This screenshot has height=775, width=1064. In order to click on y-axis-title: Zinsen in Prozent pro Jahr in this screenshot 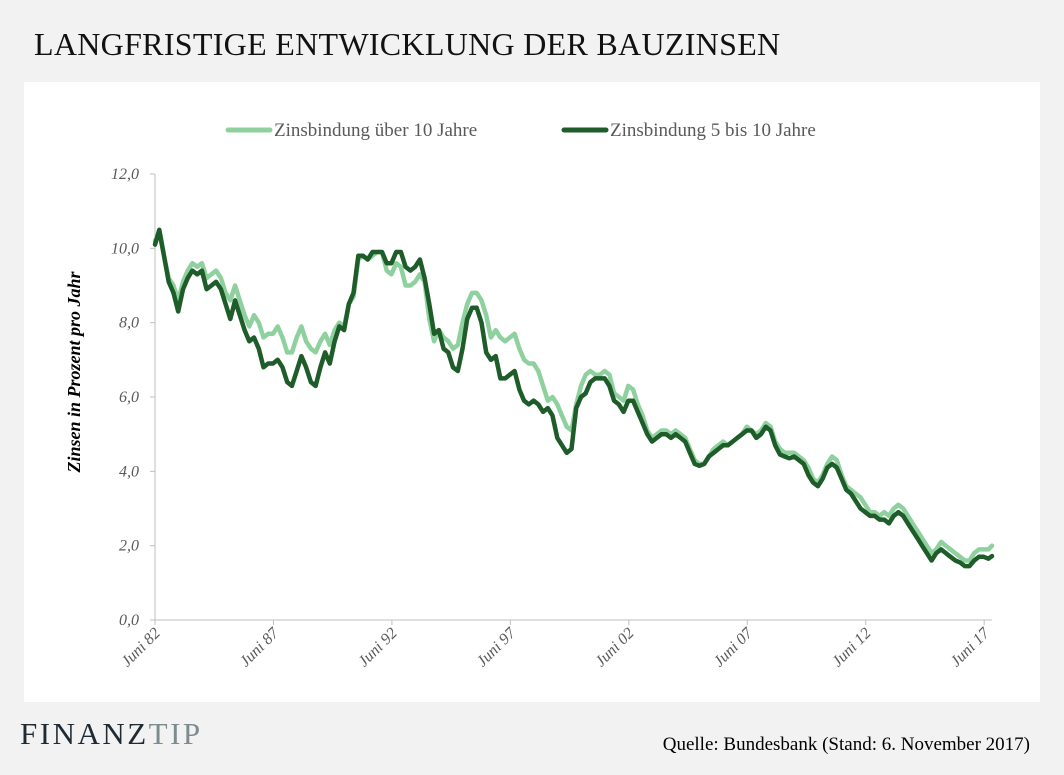, I will do `click(74, 371)`.